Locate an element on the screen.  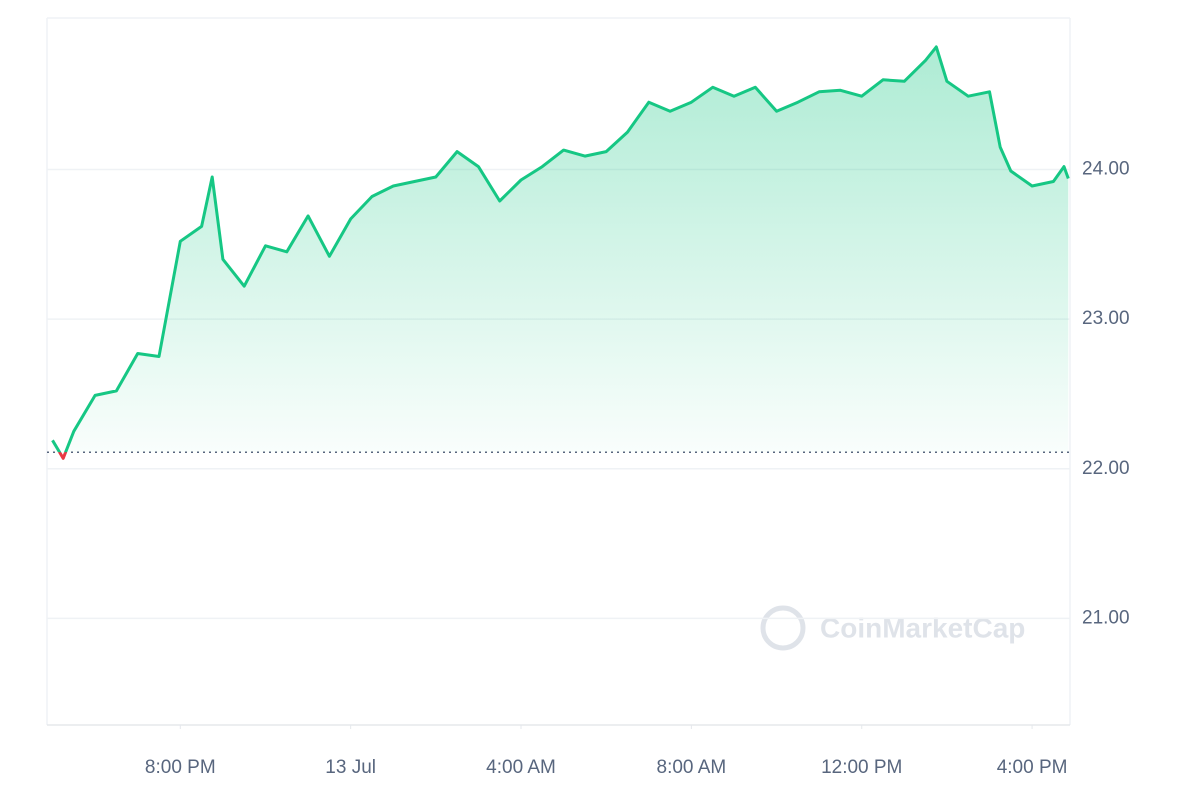
x-tick-label: 13 Jul is located at coordinates (350, 767).